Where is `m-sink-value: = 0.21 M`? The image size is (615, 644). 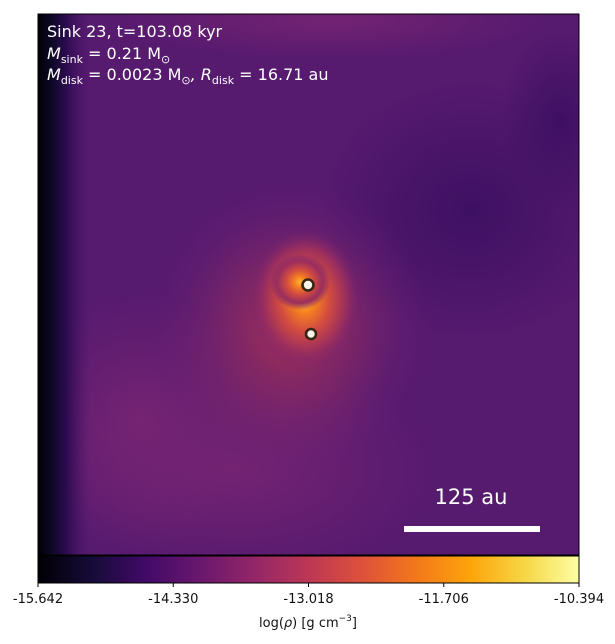
m-sink-value: = 0.21 M is located at coordinates (122, 53).